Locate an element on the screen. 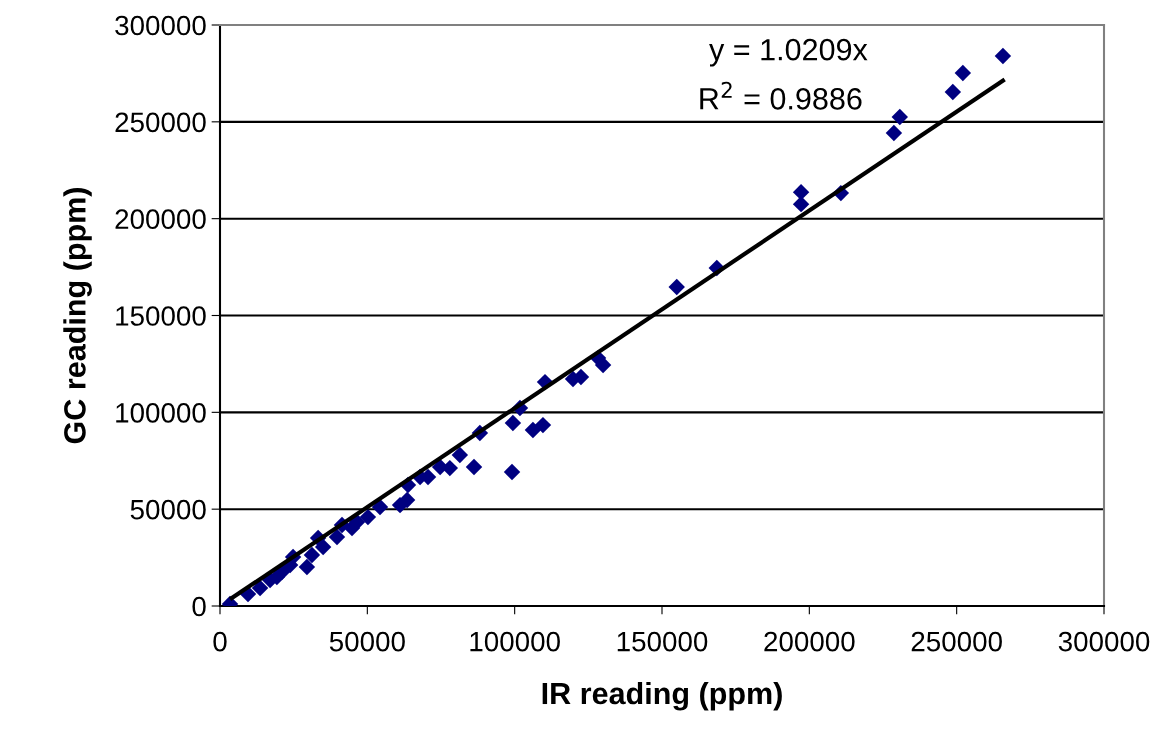  x-tick-label: 100000 is located at coordinates (515, 641).